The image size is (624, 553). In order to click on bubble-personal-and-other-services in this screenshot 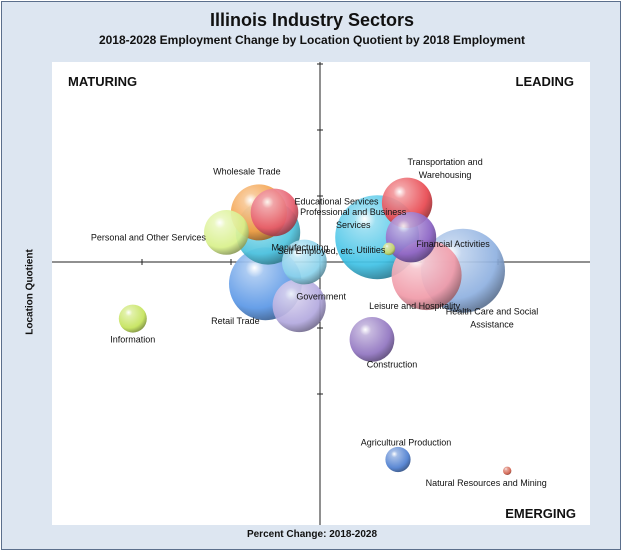, I will do `click(226, 232)`.